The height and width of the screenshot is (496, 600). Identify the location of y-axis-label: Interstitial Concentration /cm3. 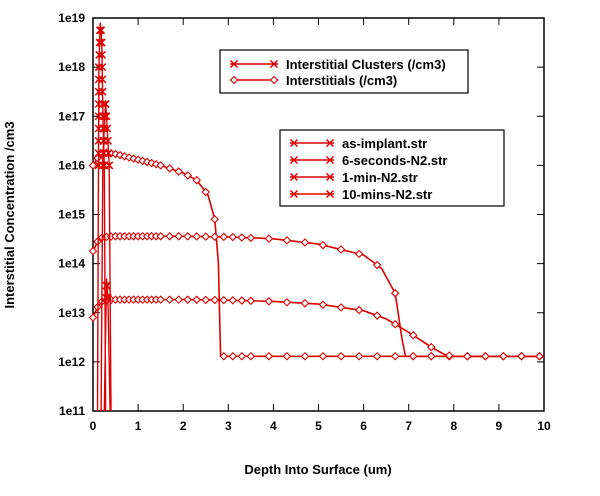
(9, 214).